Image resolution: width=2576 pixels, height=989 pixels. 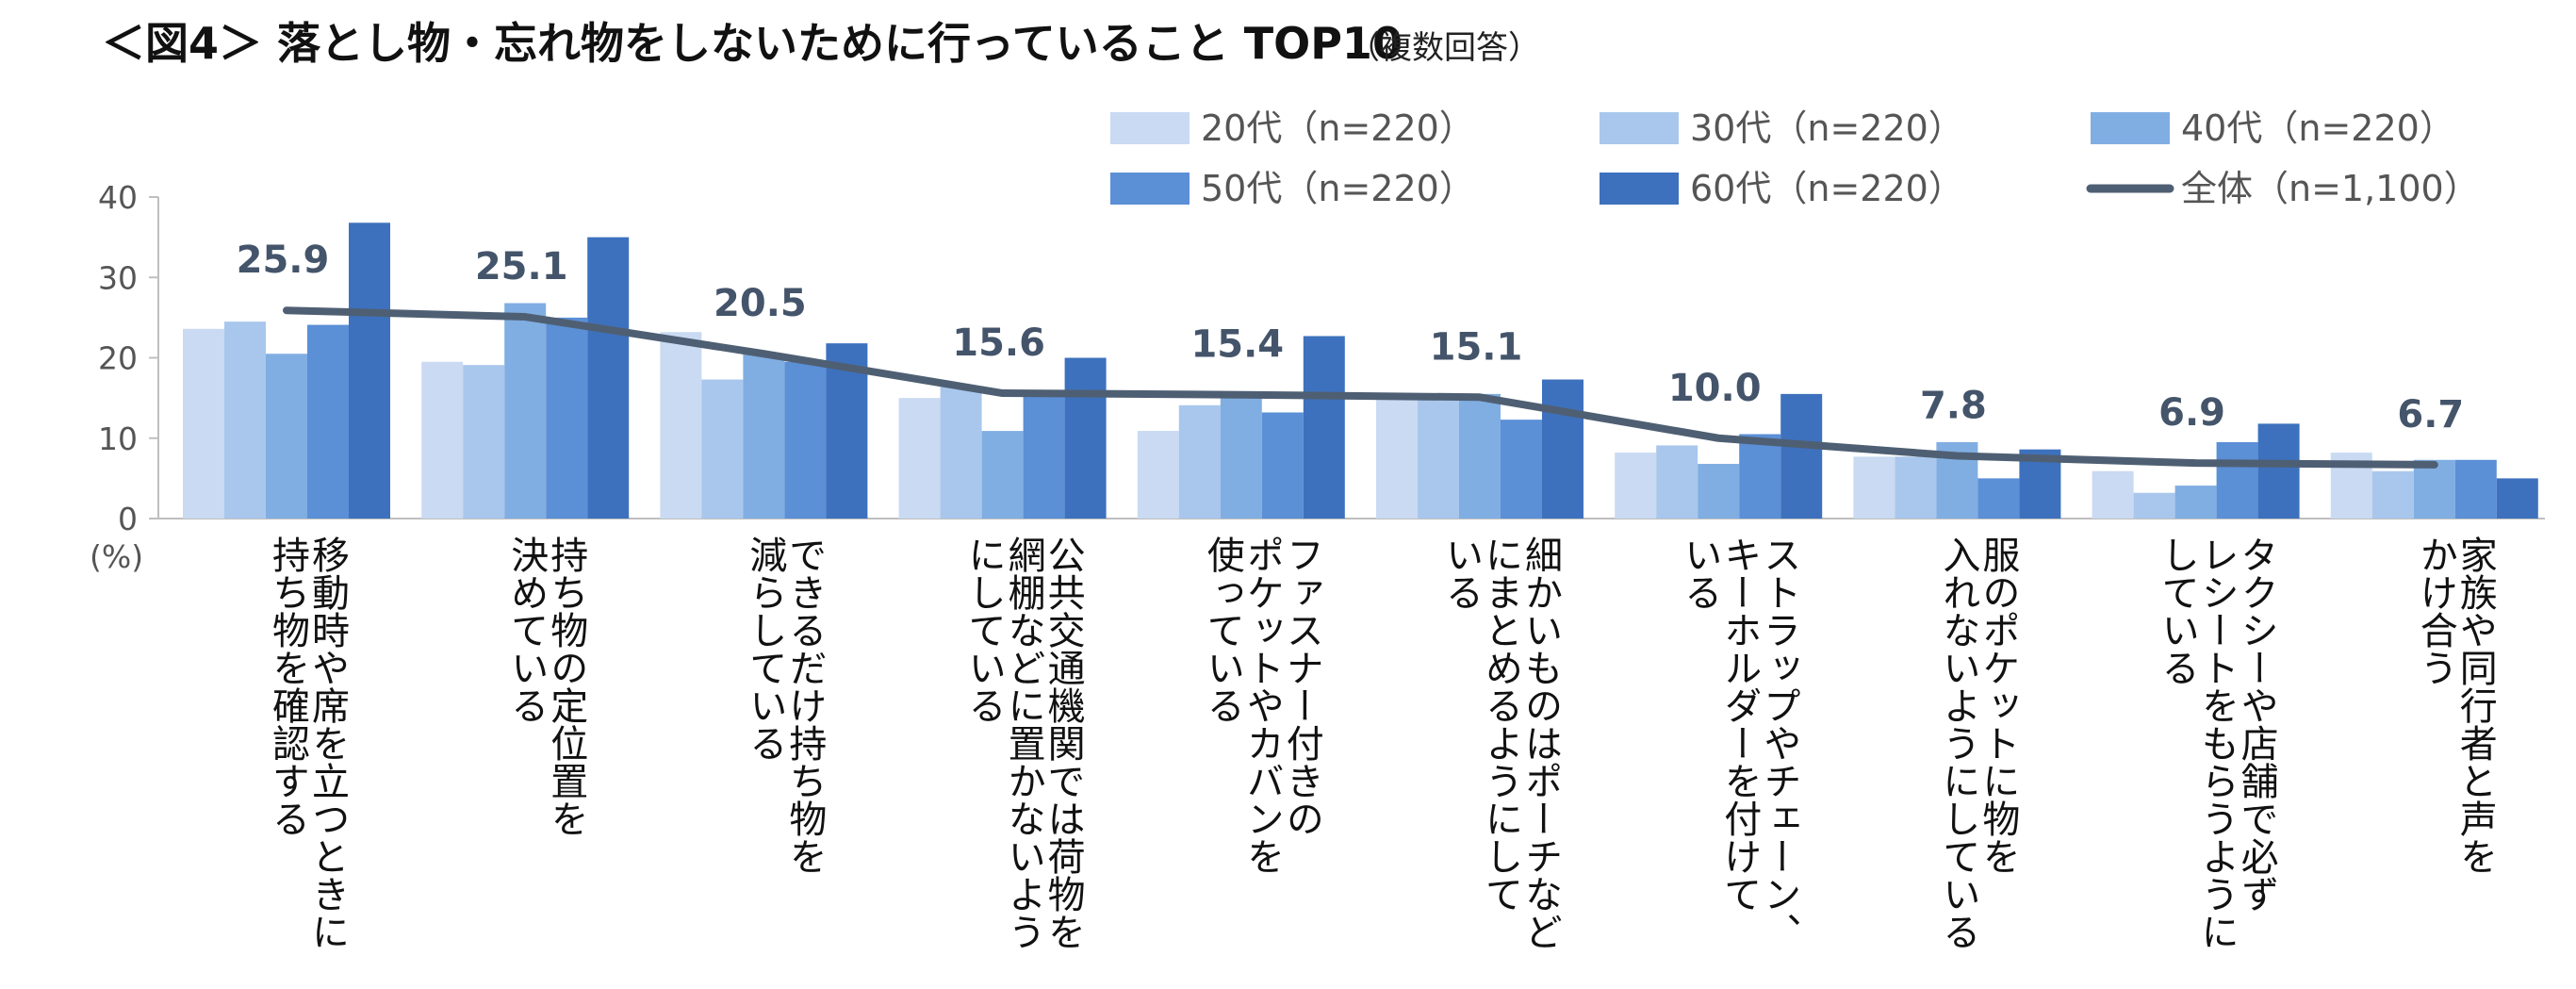 I want to click on unit-label: (%), so click(x=116, y=556).